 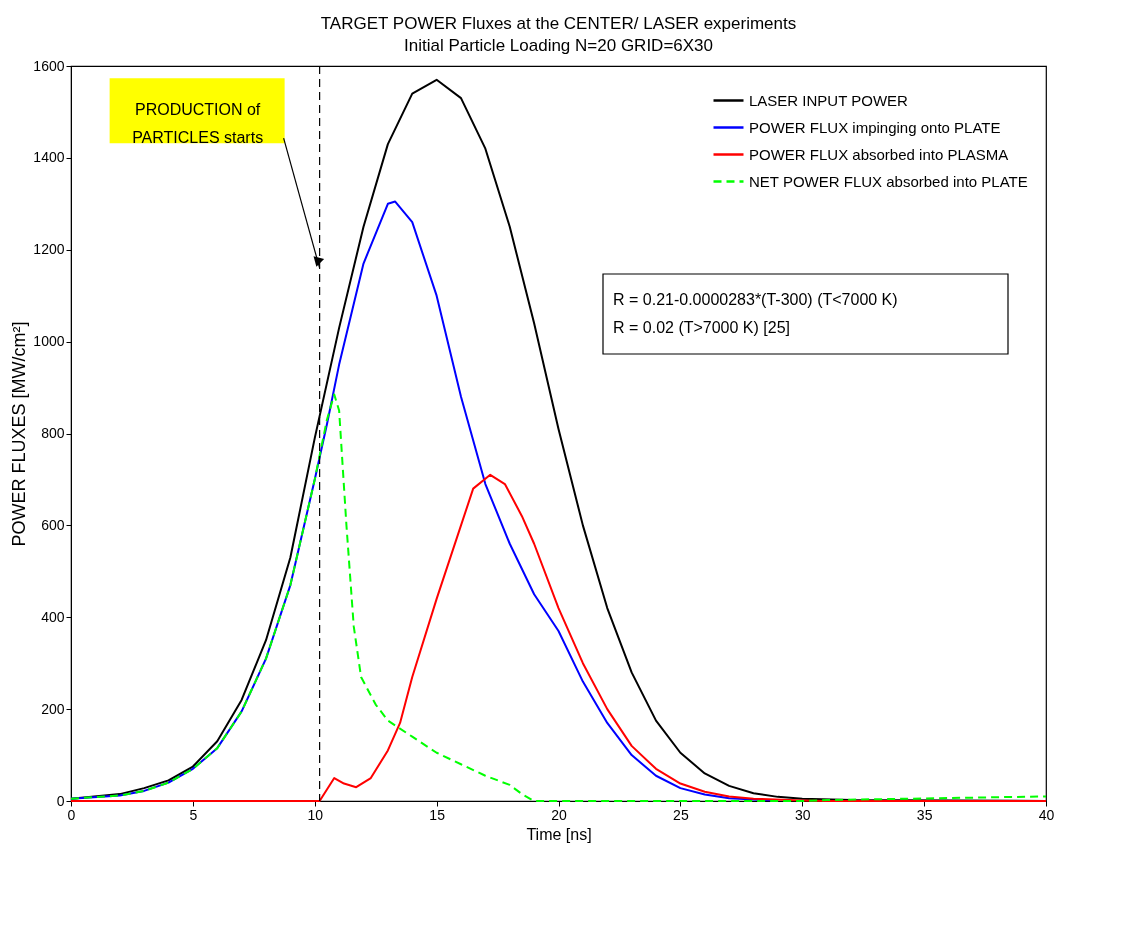 What do you see at coordinates (198, 124) in the screenshot?
I see `annotation: PRODUCTION of PARTICLES starts` at bounding box center [198, 124].